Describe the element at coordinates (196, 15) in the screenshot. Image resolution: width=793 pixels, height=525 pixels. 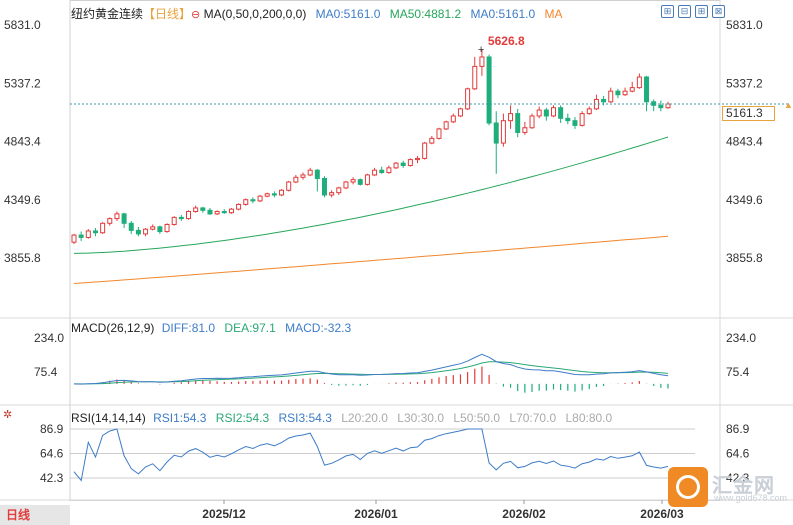
I see `settings-icon: ⊖` at that location.